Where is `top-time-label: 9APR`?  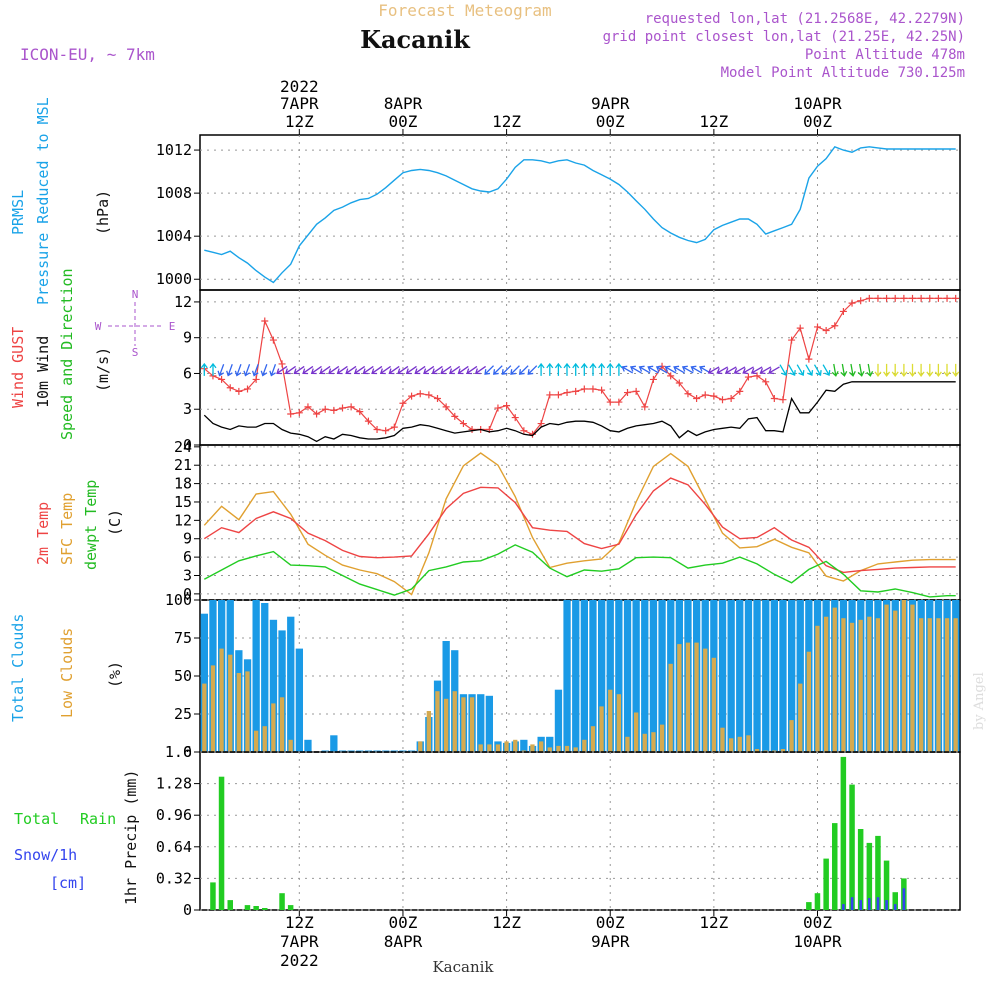 top-time-label: 9APR is located at coordinates (610, 103).